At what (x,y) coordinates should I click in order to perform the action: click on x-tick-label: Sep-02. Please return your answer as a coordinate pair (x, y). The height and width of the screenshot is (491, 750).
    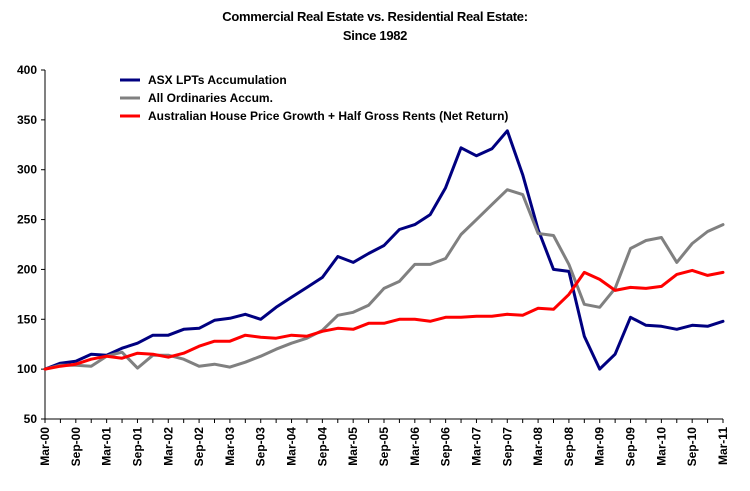
    Looking at the image, I should click on (199, 447).